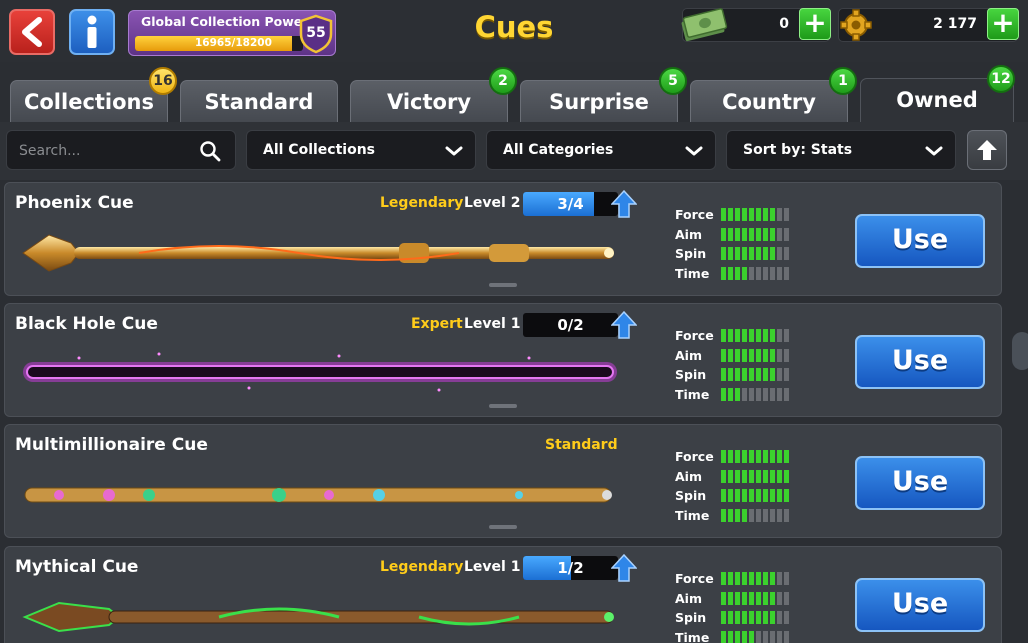 This screenshot has width=1028, height=643. What do you see at coordinates (433, 94) in the screenshot?
I see `tab-victory: Victory 2` at bounding box center [433, 94].